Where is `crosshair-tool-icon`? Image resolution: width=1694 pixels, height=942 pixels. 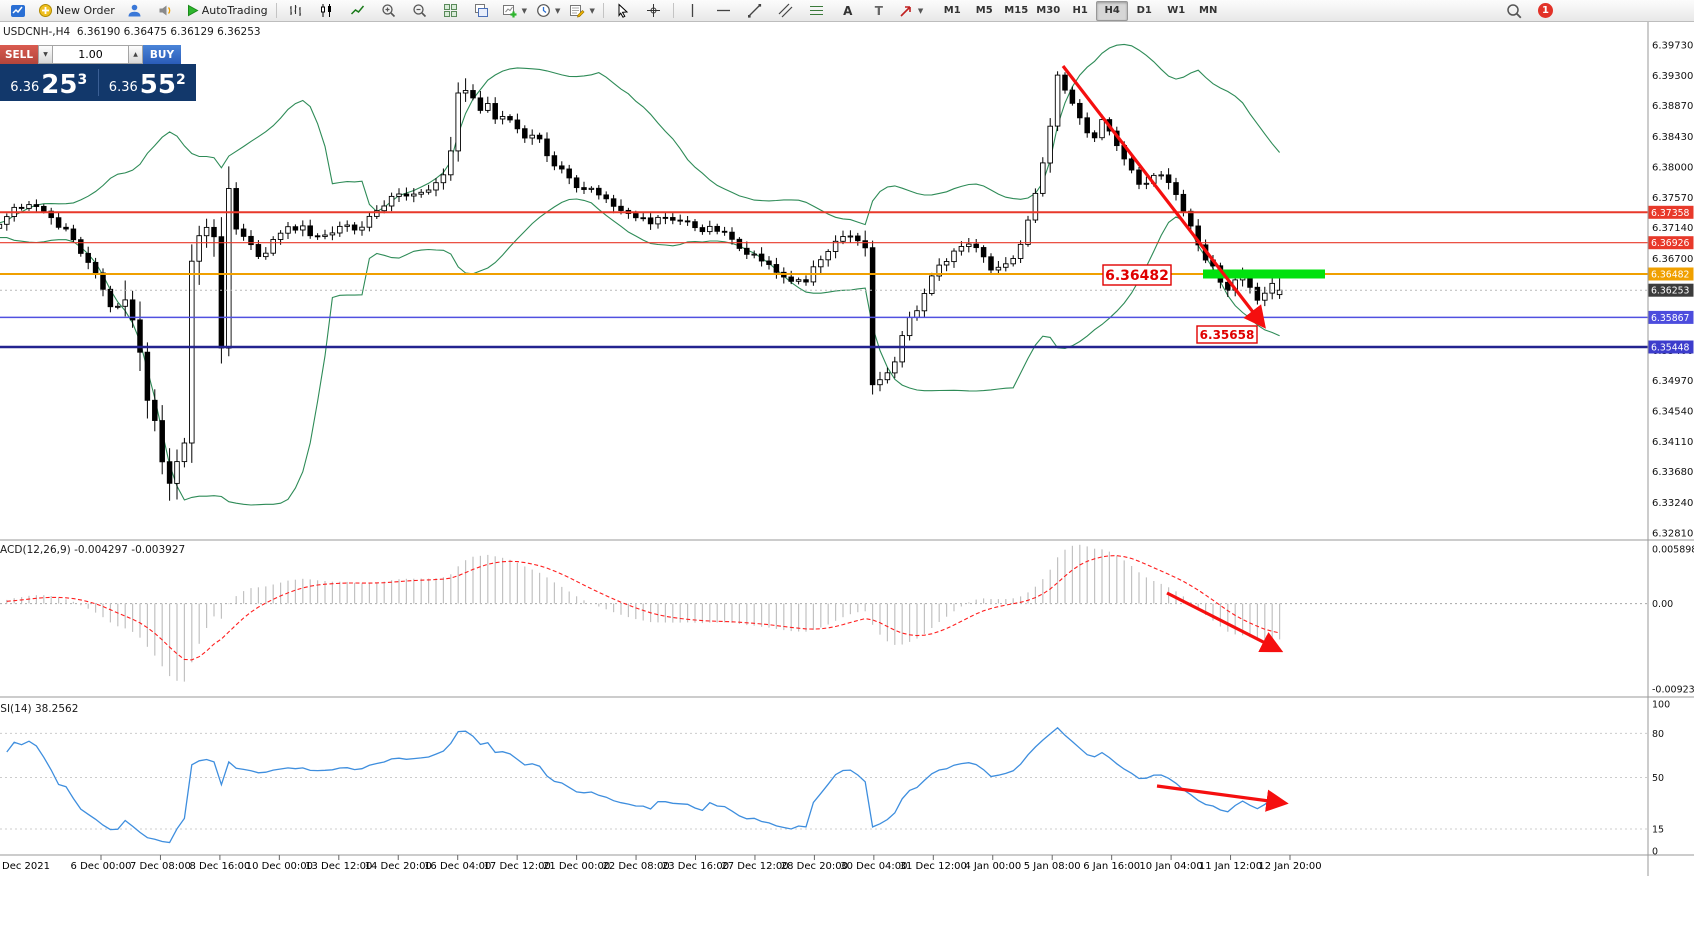 crosshair-tool-icon is located at coordinates (654, 11).